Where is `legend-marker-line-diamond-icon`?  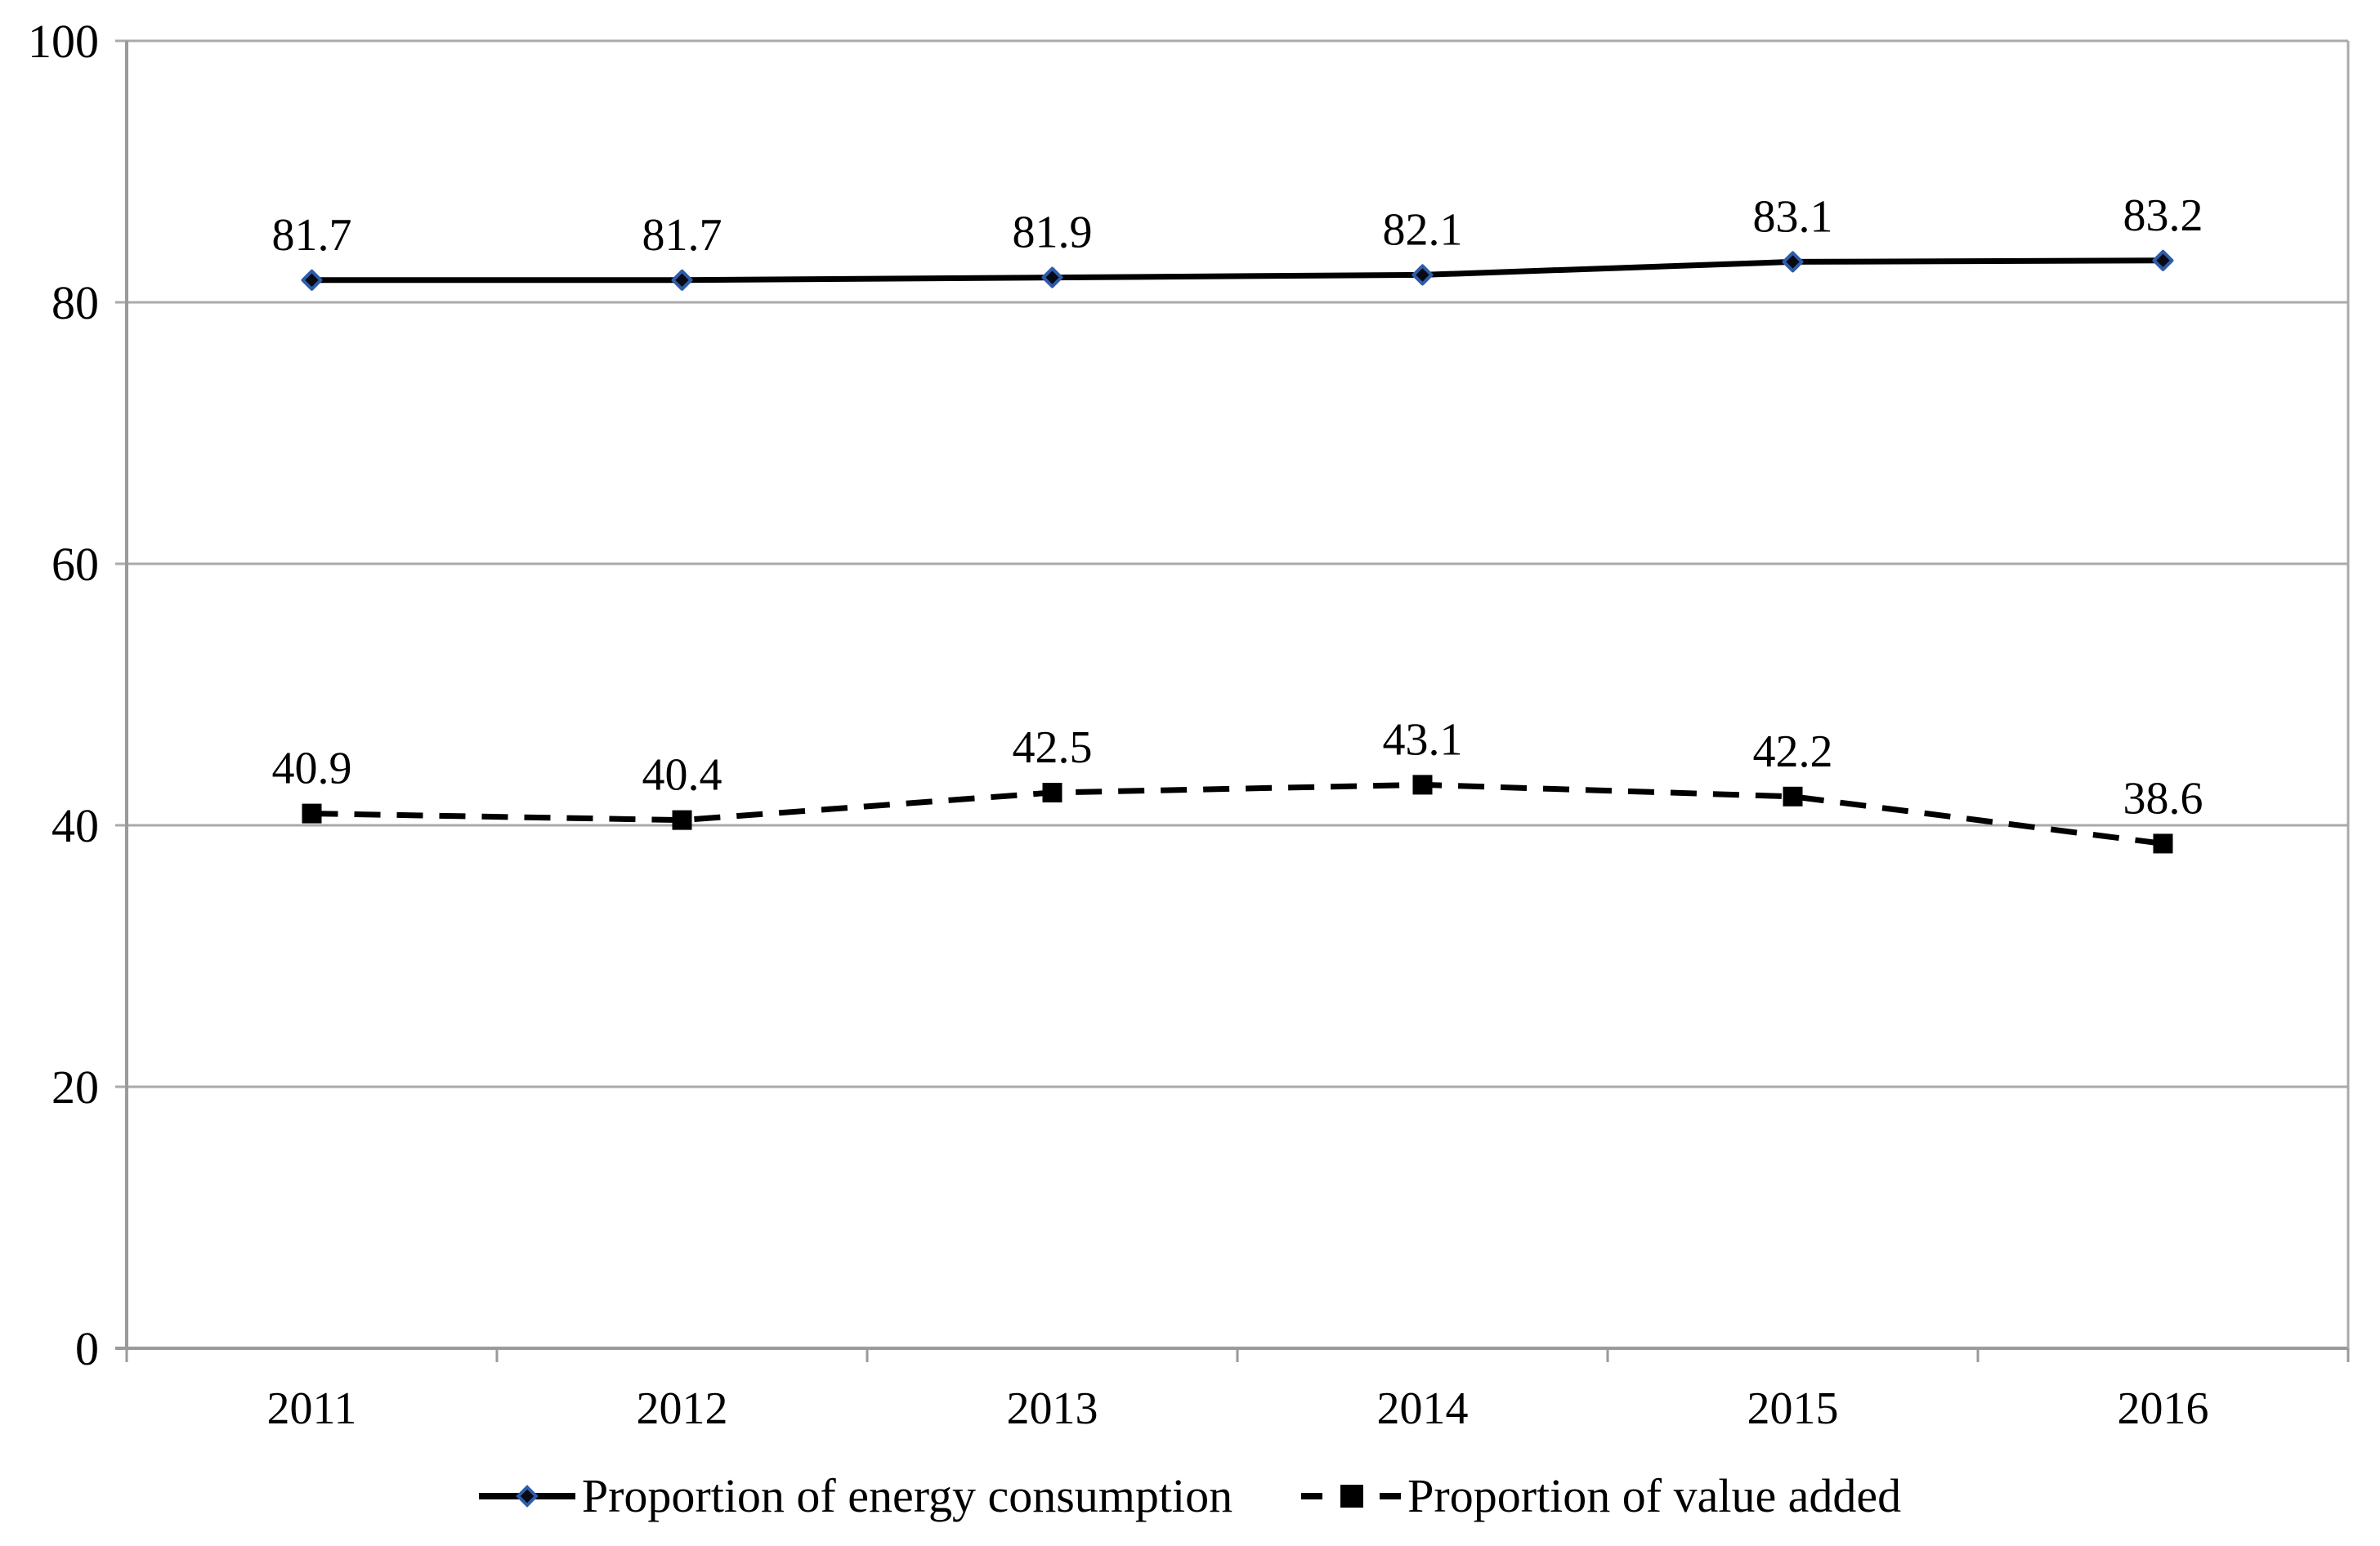 legend-marker-line-diamond-icon is located at coordinates (526, 1496).